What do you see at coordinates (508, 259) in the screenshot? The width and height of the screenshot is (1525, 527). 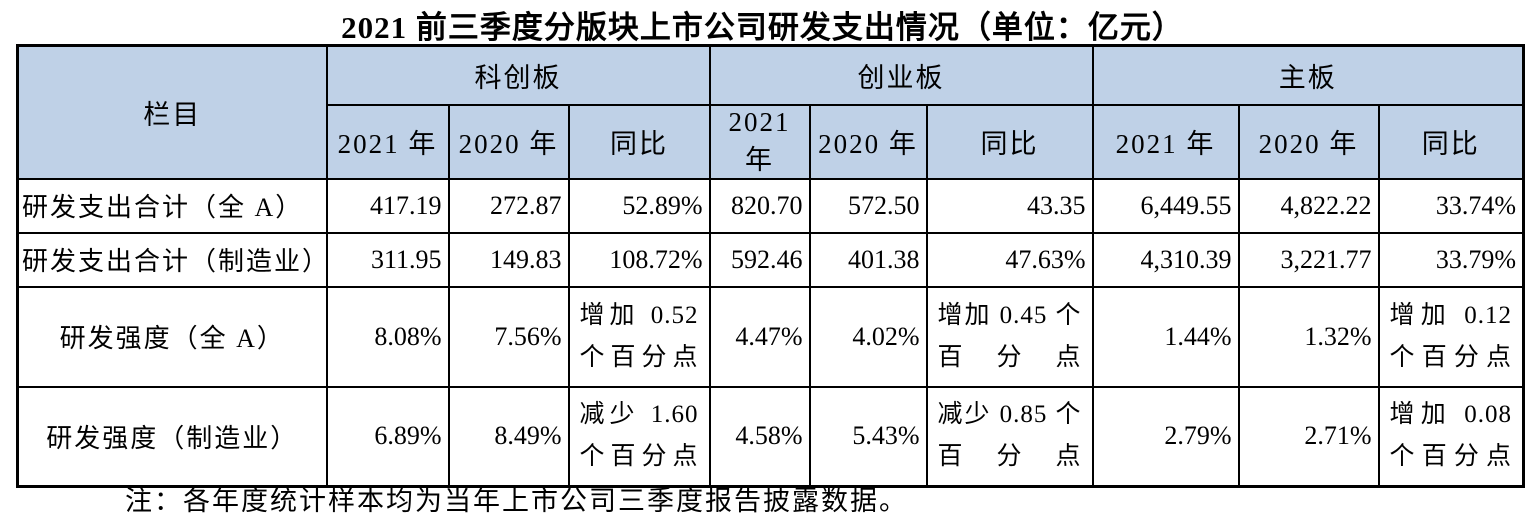 I see `table-cell: 149.83` at bounding box center [508, 259].